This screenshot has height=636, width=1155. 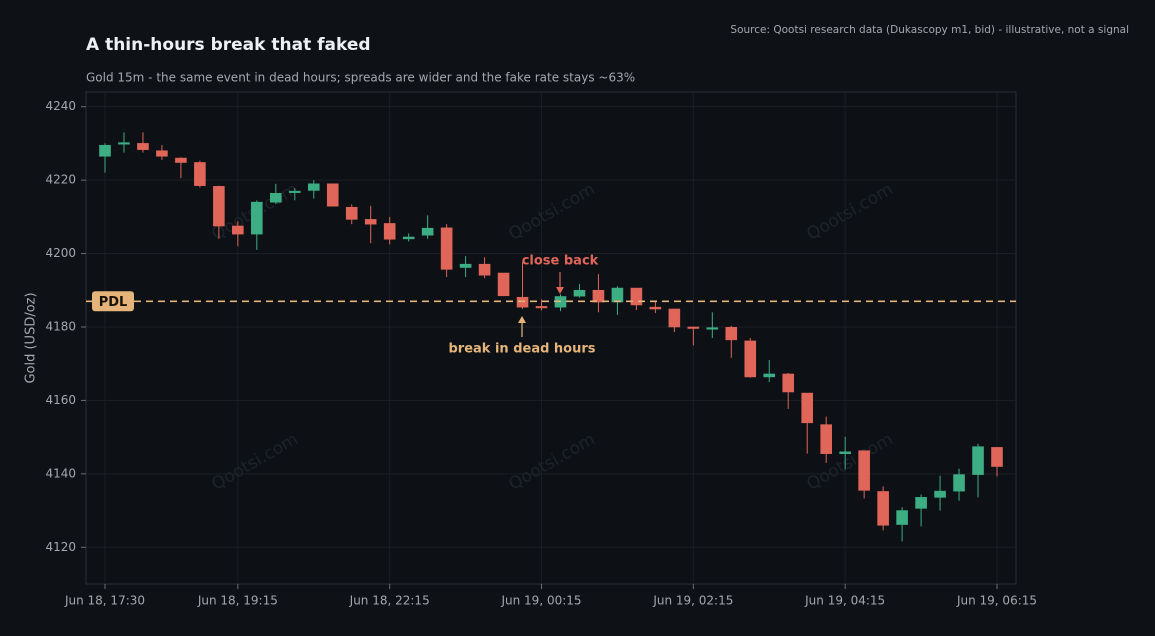 What do you see at coordinates (104, 601) in the screenshot?
I see `x-tick-label: Jun 18, 17:30` at bounding box center [104, 601].